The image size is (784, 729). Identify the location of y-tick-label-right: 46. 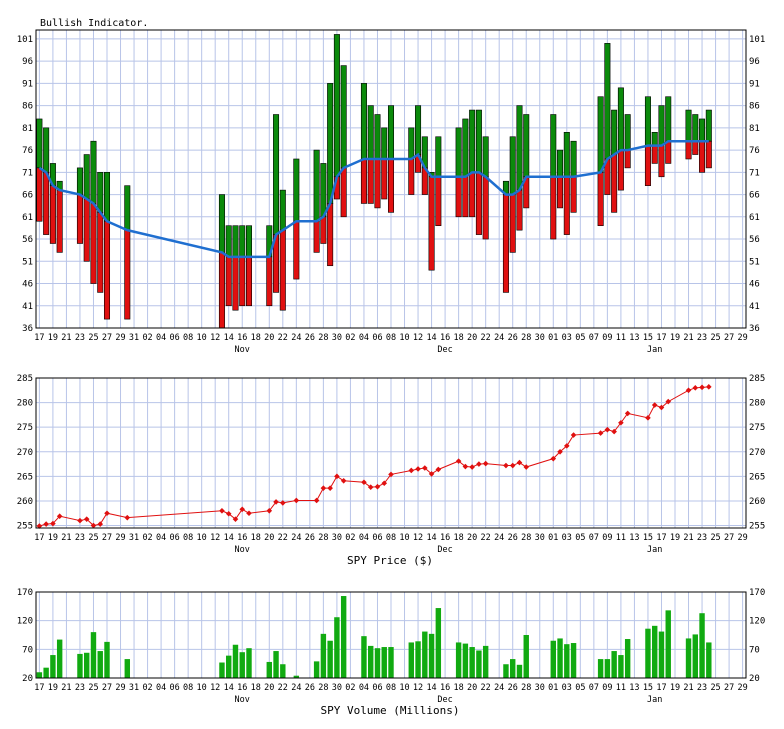
(754, 285).